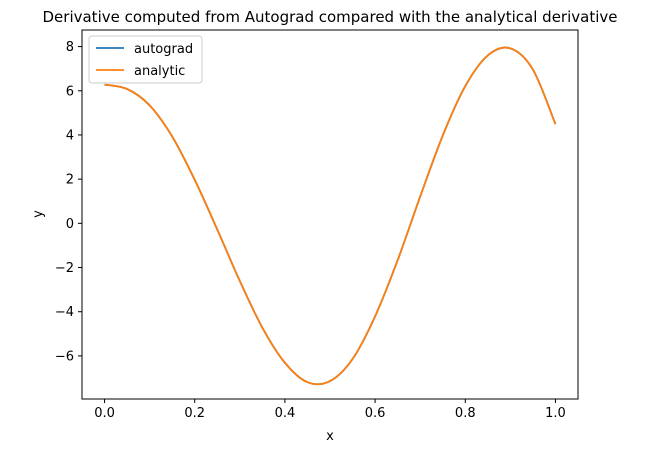 The image size is (659, 453). What do you see at coordinates (38, 214) in the screenshot?
I see `y-axis-label: y` at bounding box center [38, 214].